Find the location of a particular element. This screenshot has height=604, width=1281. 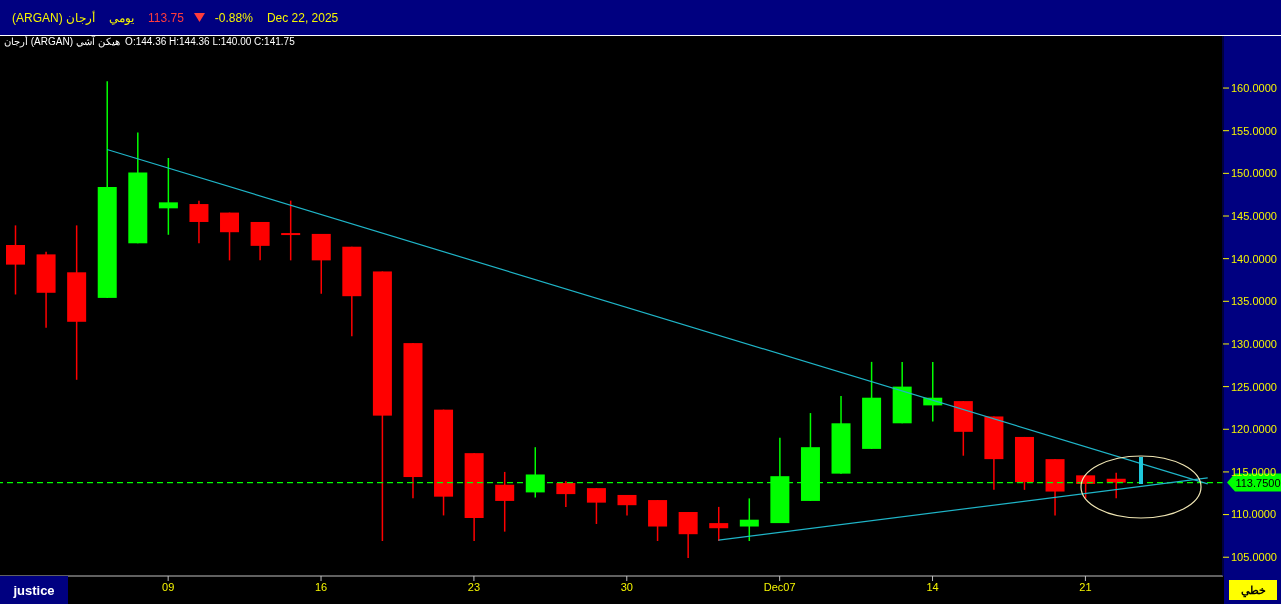

x-tick-label: 14 is located at coordinates (932, 586).